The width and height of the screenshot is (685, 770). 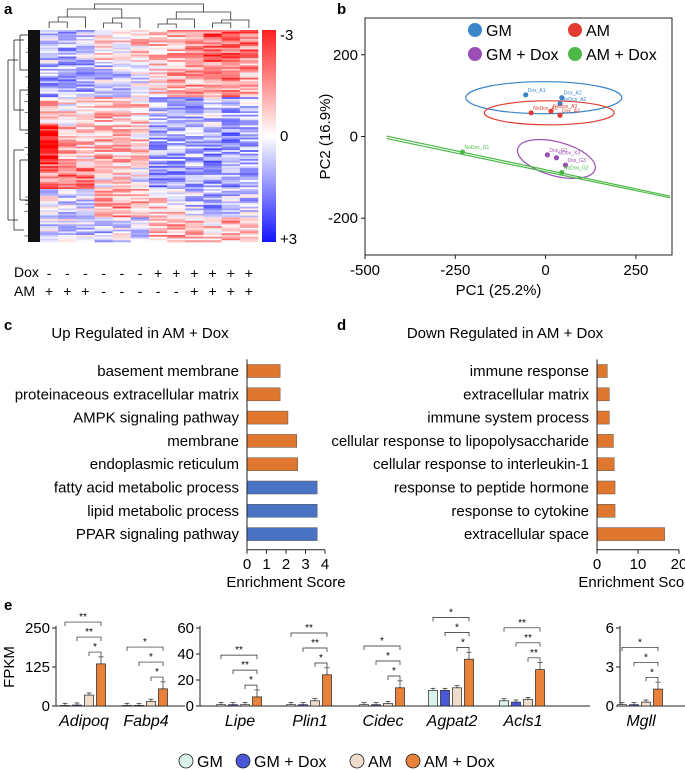 What do you see at coordinates (547, 155) in the screenshot?
I see `pca-point` at bounding box center [547, 155].